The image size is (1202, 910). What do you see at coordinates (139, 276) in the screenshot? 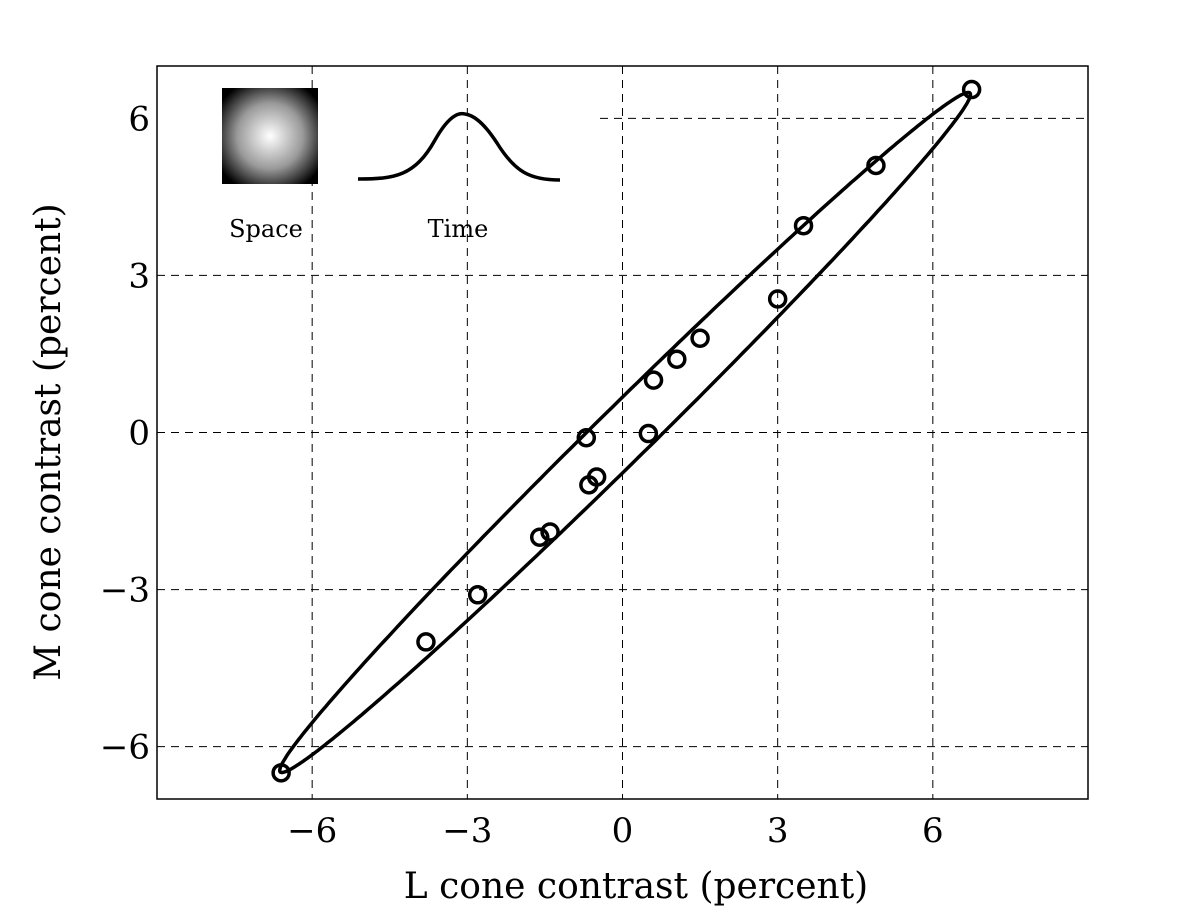
I see `y-tick-label: 3` at bounding box center [139, 276].